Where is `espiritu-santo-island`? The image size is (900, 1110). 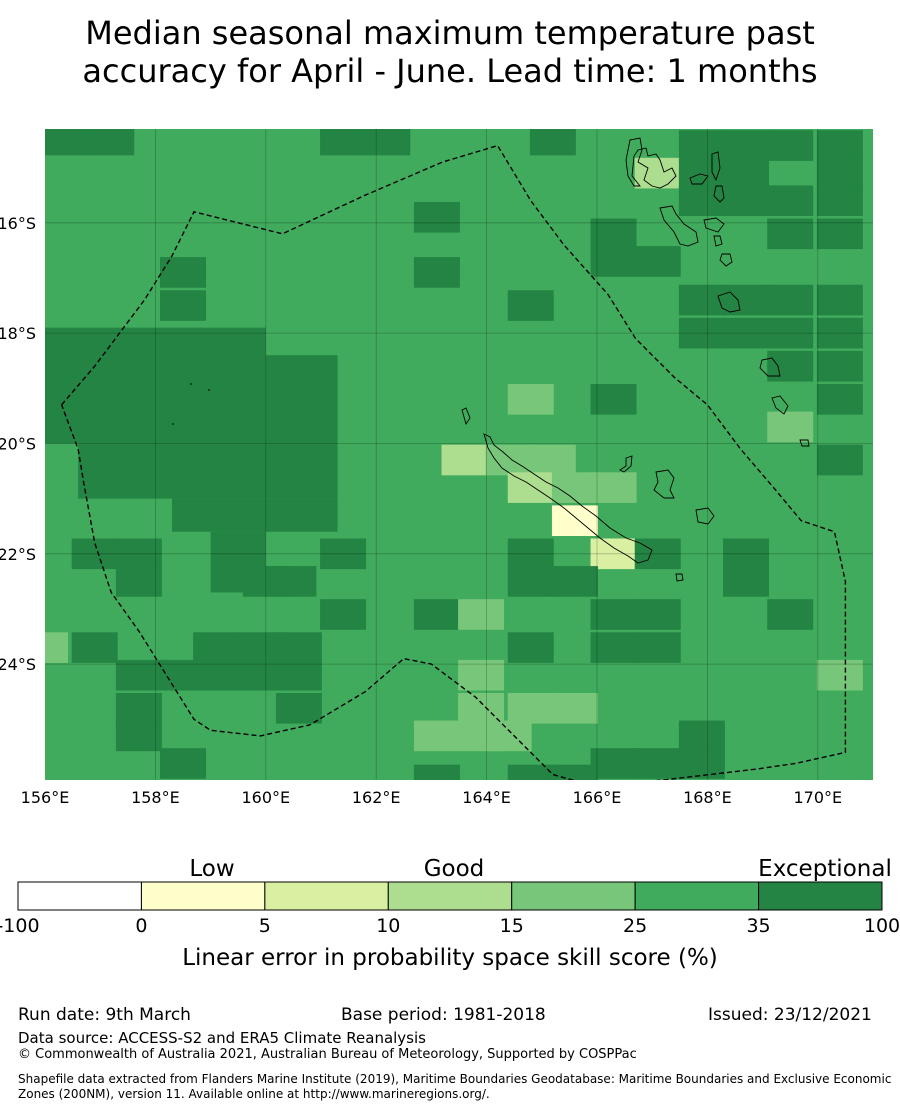 espiritu-santo-island is located at coordinates (651, 163).